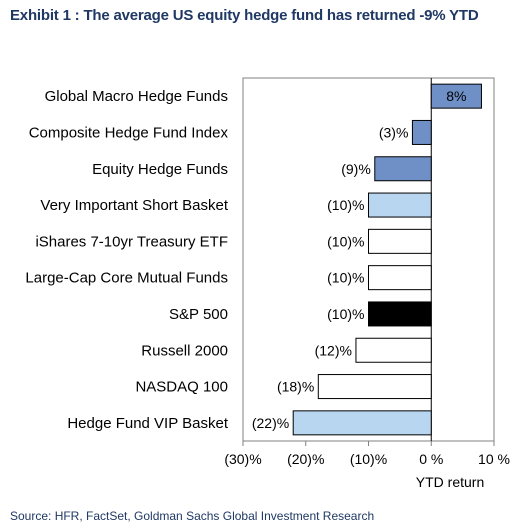  I want to click on category-label: NASDAQ 100, so click(181, 387).